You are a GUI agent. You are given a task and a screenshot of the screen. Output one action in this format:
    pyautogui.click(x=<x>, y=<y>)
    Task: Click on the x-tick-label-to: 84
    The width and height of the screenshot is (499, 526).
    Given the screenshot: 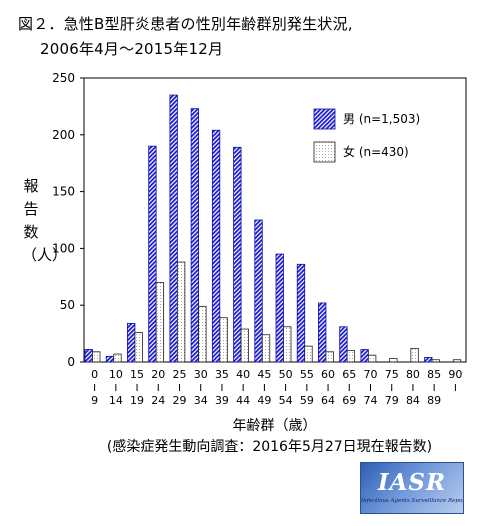 What is the action you would take?
    pyautogui.click(x=413, y=400)
    